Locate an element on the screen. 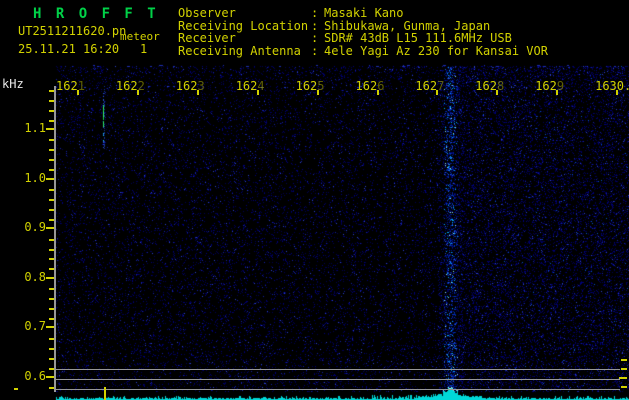 The height and width of the screenshot is (400, 629). x-label-bright: 1630. is located at coordinates (612, 86).